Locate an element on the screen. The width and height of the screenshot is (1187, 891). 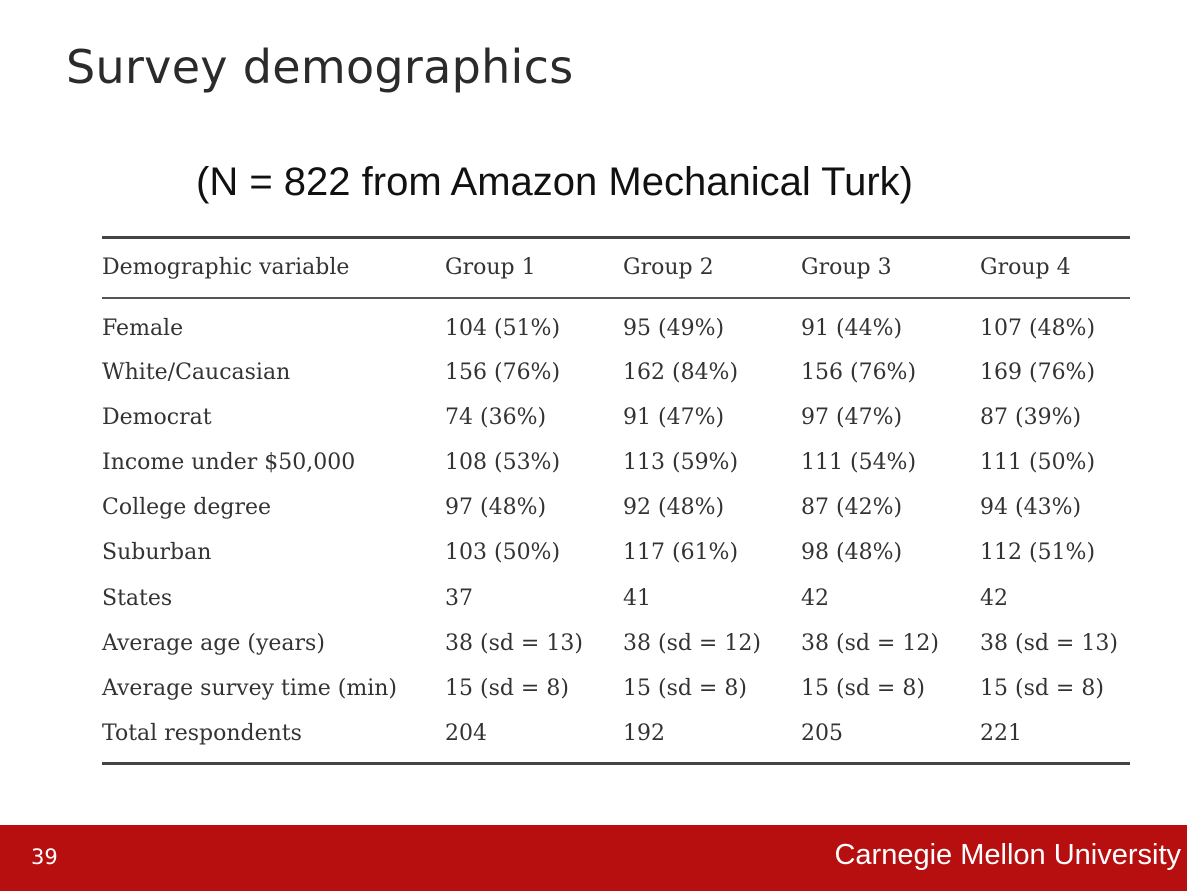
table-cell: 111 (50%) is located at coordinates (1038, 462).